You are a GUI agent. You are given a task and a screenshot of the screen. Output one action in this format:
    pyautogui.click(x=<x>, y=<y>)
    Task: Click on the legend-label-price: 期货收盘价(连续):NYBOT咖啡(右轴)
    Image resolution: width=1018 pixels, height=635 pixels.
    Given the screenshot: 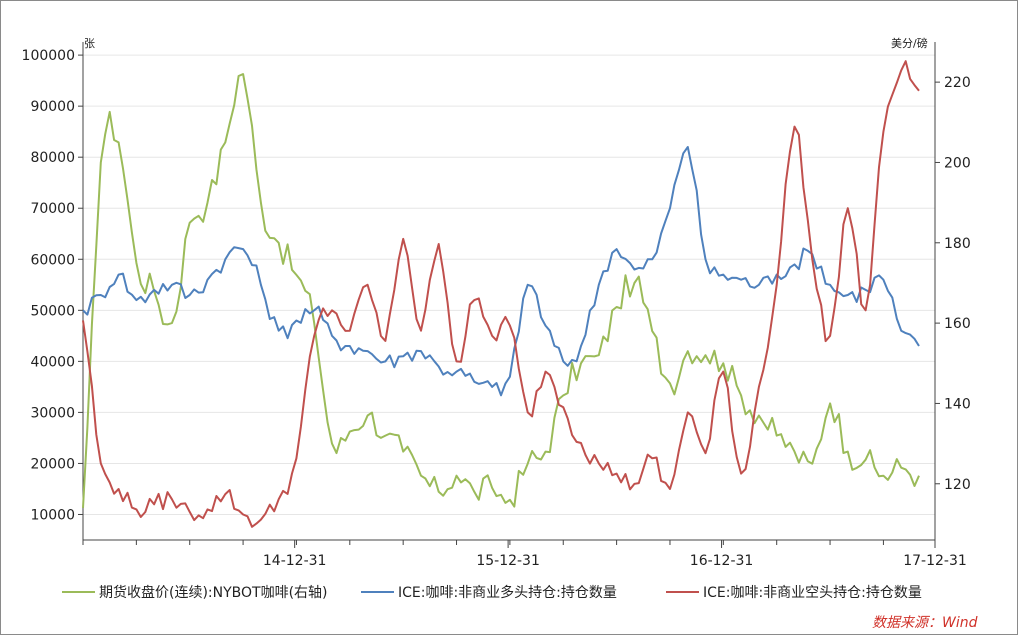 What is the action you would take?
    pyautogui.click(x=213, y=592)
    